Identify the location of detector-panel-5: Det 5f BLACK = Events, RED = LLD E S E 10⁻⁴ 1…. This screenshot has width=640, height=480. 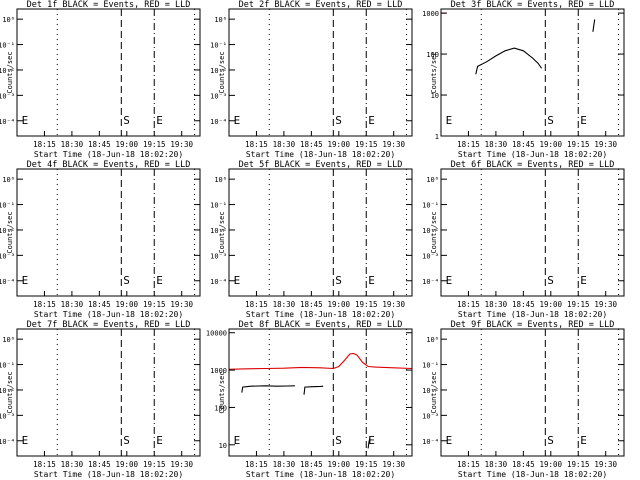
(311, 239).